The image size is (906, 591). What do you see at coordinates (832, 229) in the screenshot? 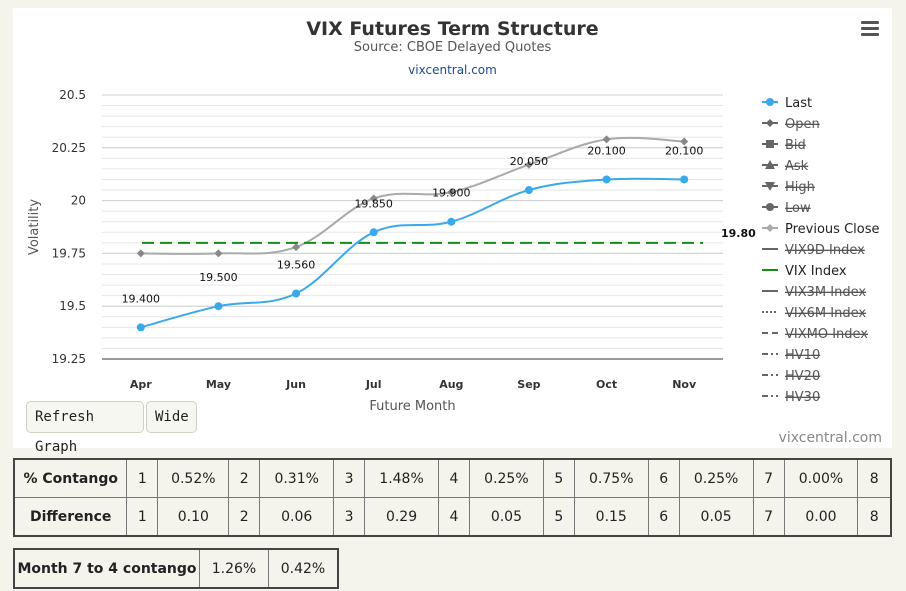
I see `legend-item: Previous Close` at bounding box center [832, 229].